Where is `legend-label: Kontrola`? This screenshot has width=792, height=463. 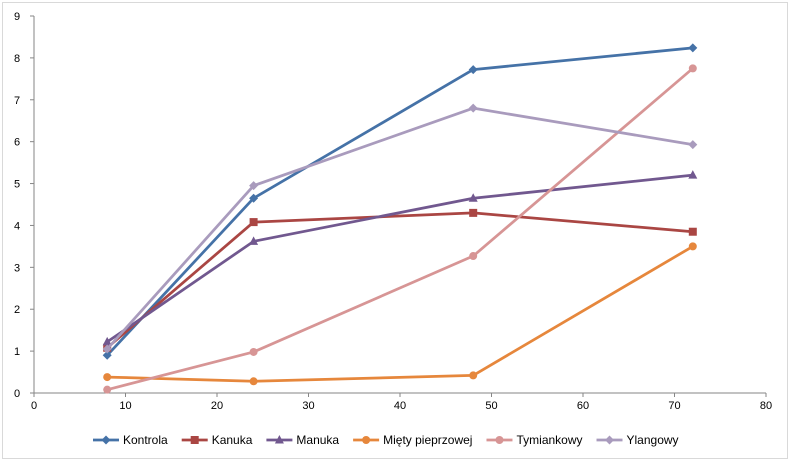
legend-label: Kontrola is located at coordinates (145, 440).